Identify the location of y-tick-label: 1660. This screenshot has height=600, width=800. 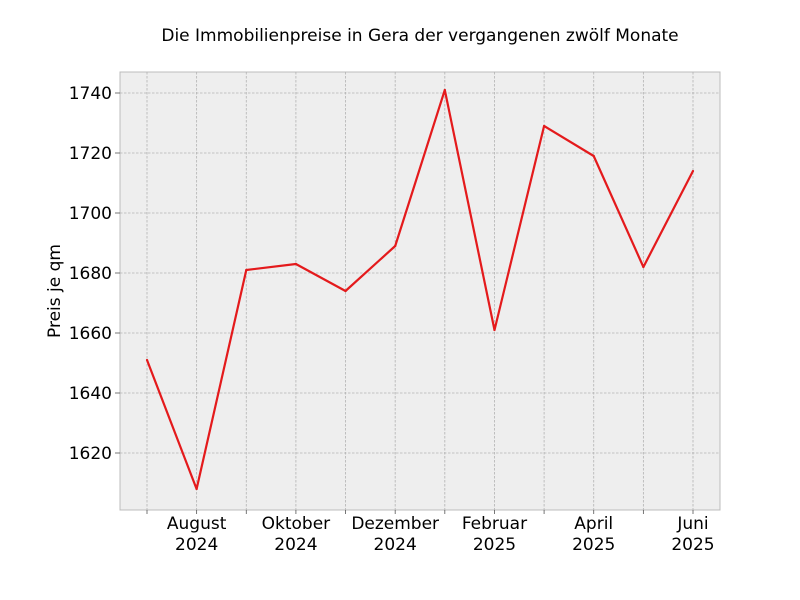
(90, 334).